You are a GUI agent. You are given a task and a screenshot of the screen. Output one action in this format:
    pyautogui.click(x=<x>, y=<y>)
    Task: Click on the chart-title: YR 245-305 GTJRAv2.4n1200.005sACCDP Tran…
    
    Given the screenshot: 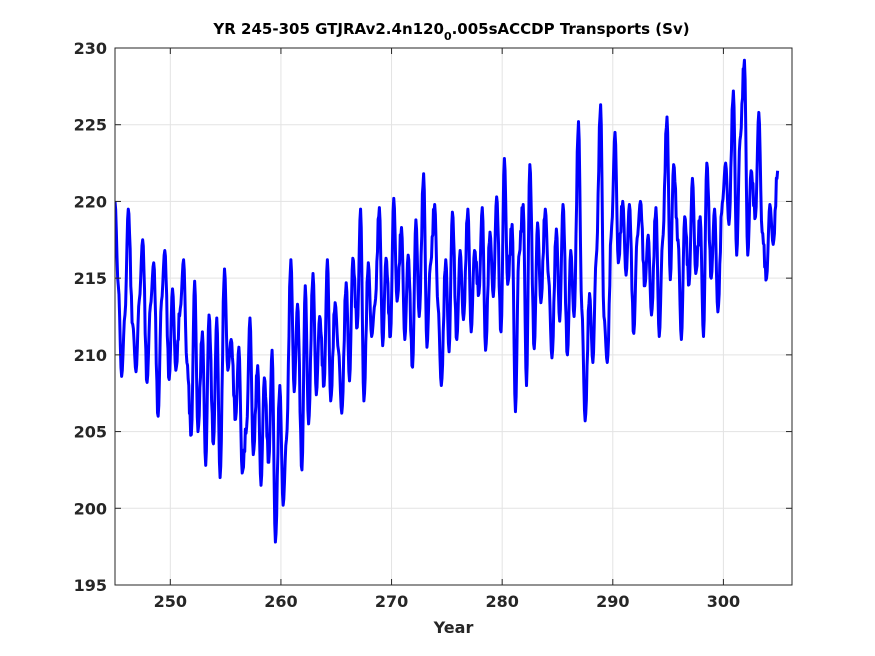 What is the action you would take?
    pyautogui.click(x=450, y=31)
    